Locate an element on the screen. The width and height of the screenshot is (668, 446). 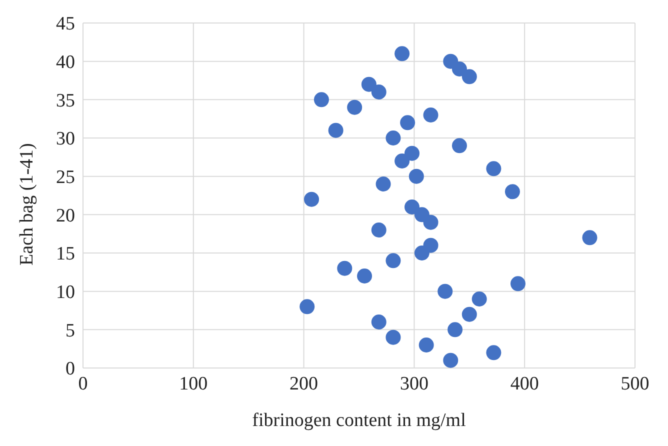
y-tick-label: 0 is located at coordinates (70, 369).